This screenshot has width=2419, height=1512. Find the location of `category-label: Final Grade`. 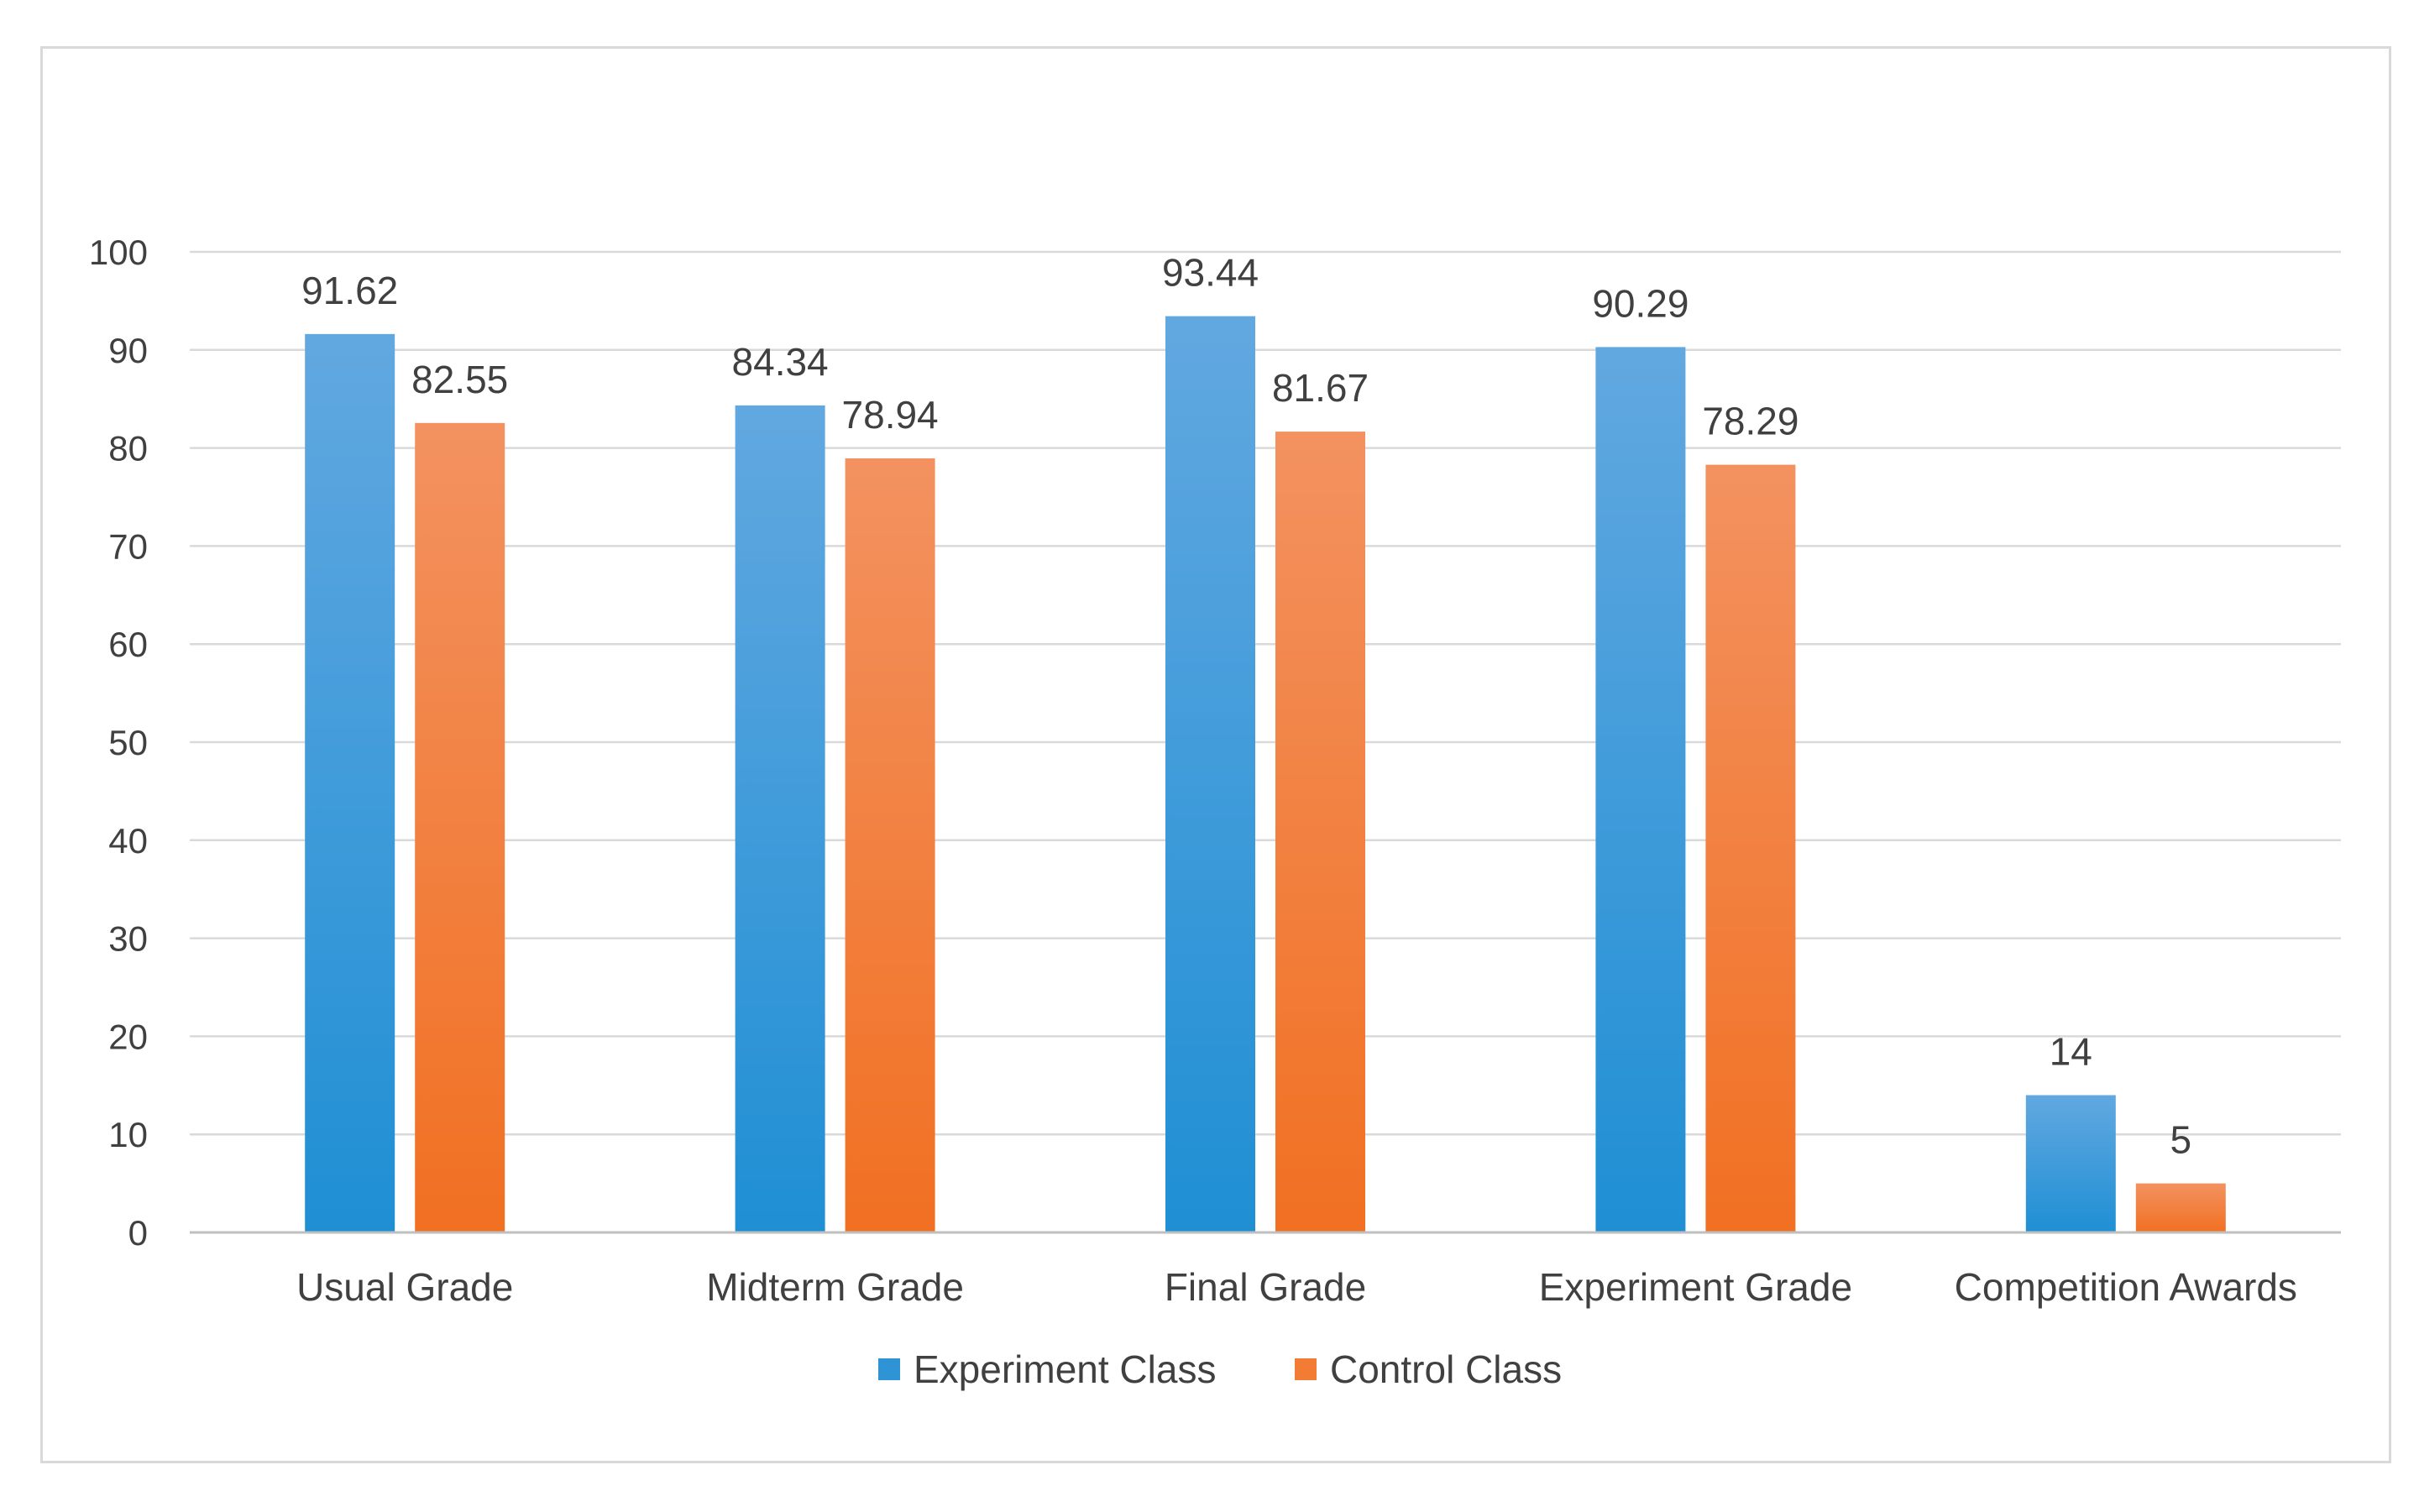

category-label: Final Grade is located at coordinates (1265, 1287).